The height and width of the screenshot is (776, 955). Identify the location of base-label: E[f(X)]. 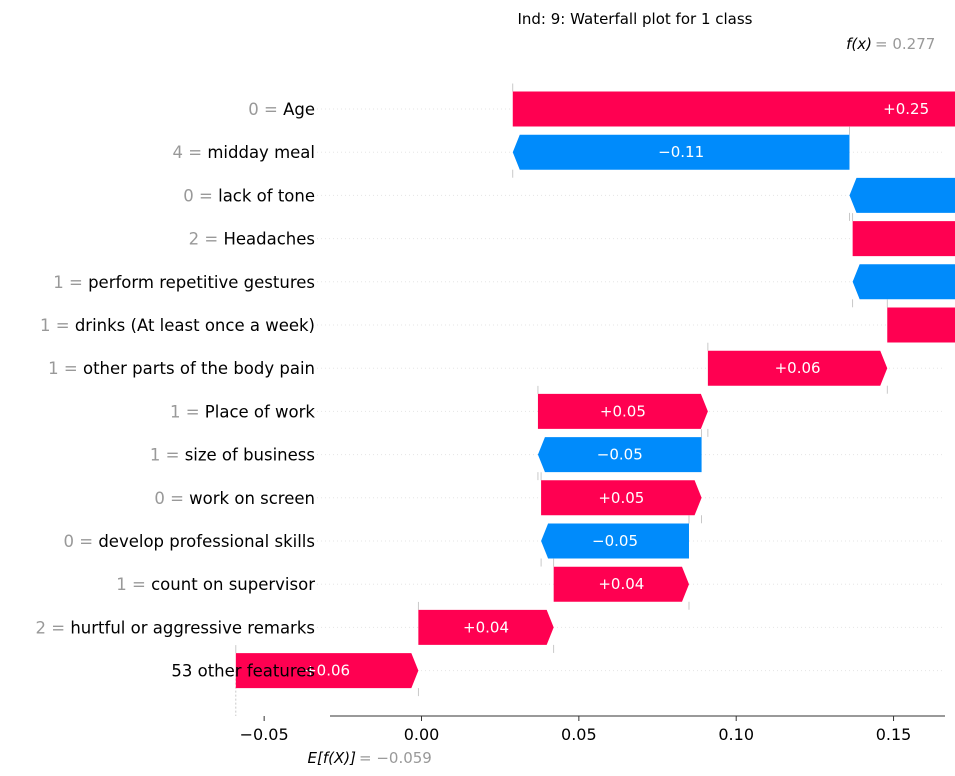
(332, 758).